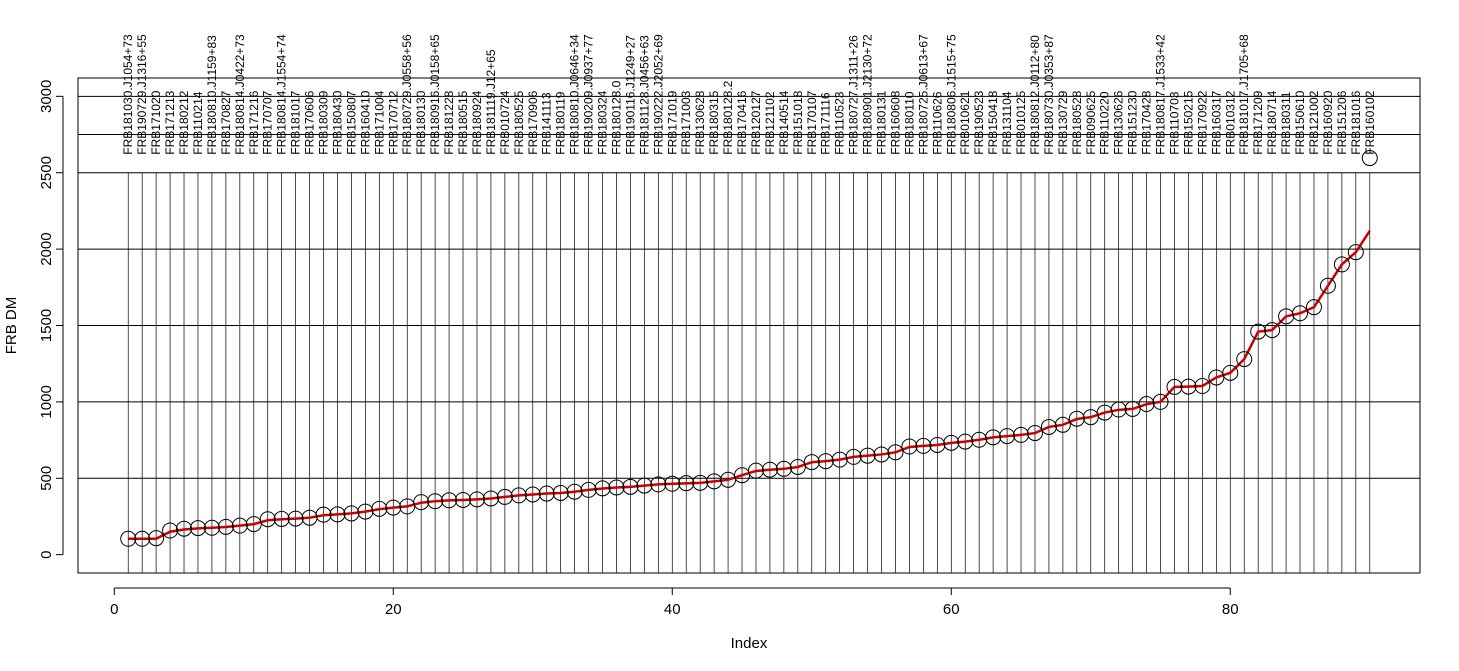 Image resolution: width=1459 pixels, height=671 pixels. I want to click on frb-label: FRB010125, so click(1021, 122).